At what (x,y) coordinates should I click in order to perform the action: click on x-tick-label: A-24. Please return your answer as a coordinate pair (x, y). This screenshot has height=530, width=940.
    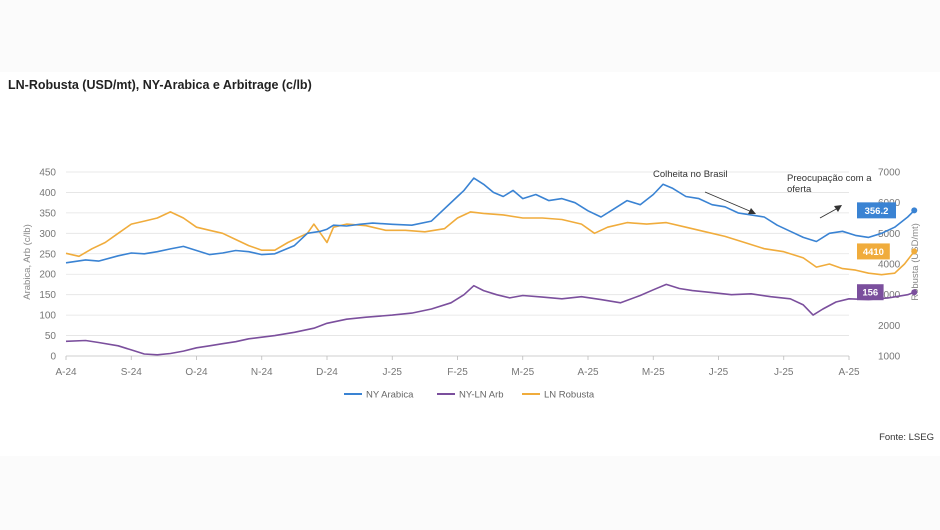
    Looking at the image, I should click on (66, 372).